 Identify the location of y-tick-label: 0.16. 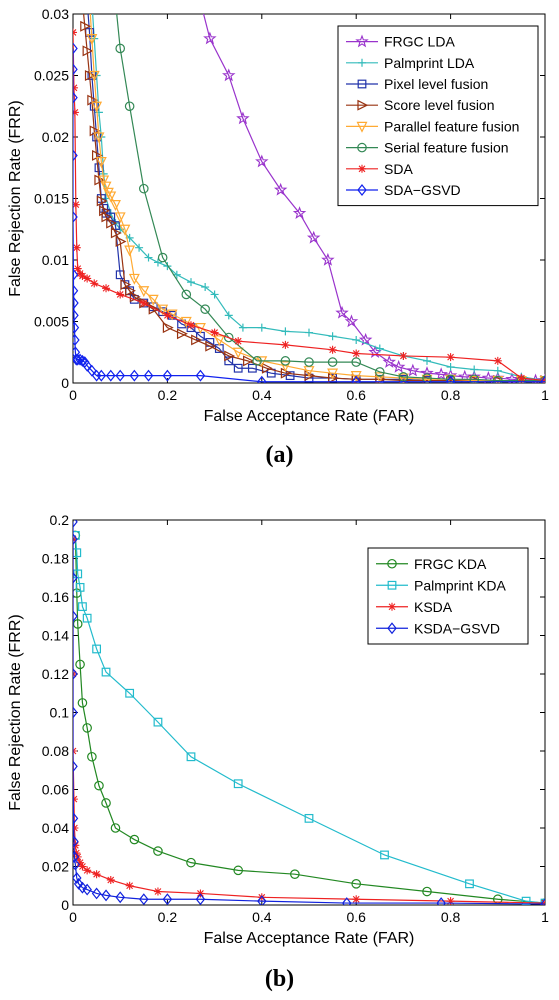
(55, 597).